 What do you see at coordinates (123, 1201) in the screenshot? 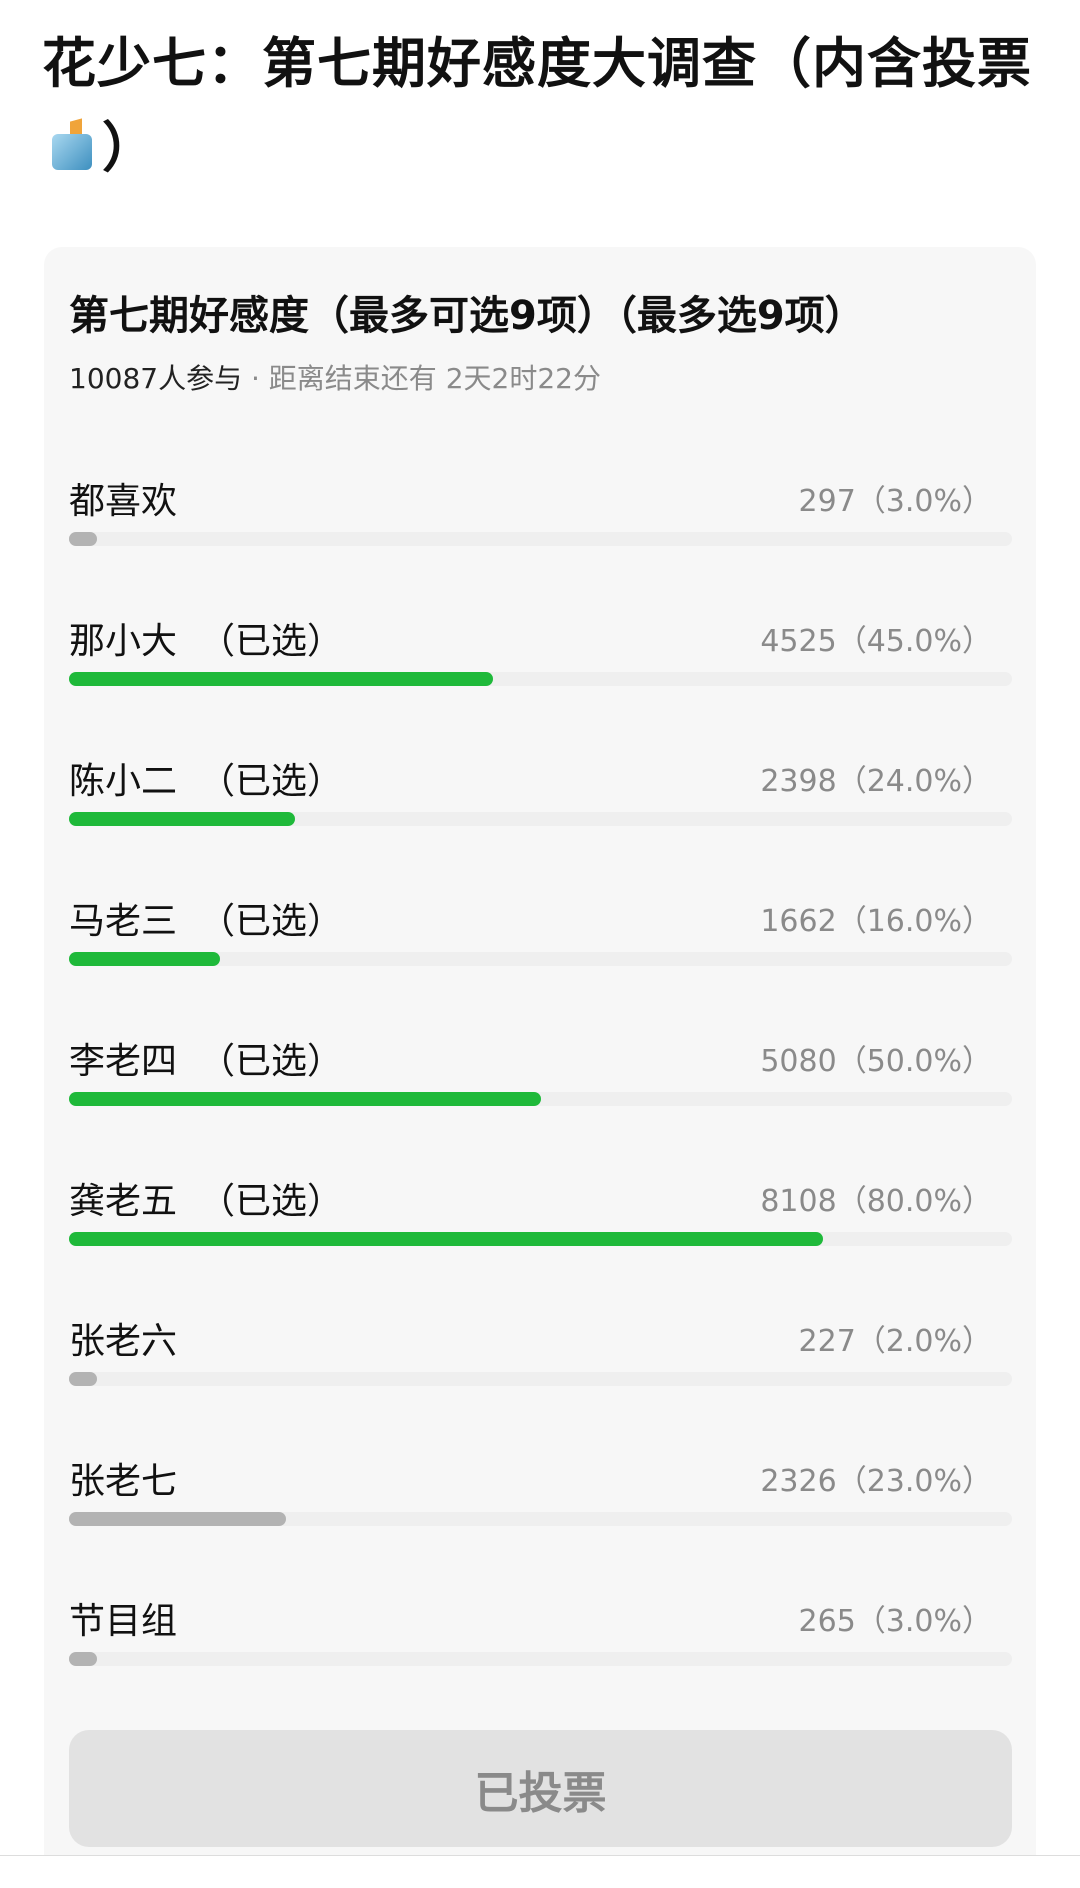
I see `option-name: 龚老五` at bounding box center [123, 1201].